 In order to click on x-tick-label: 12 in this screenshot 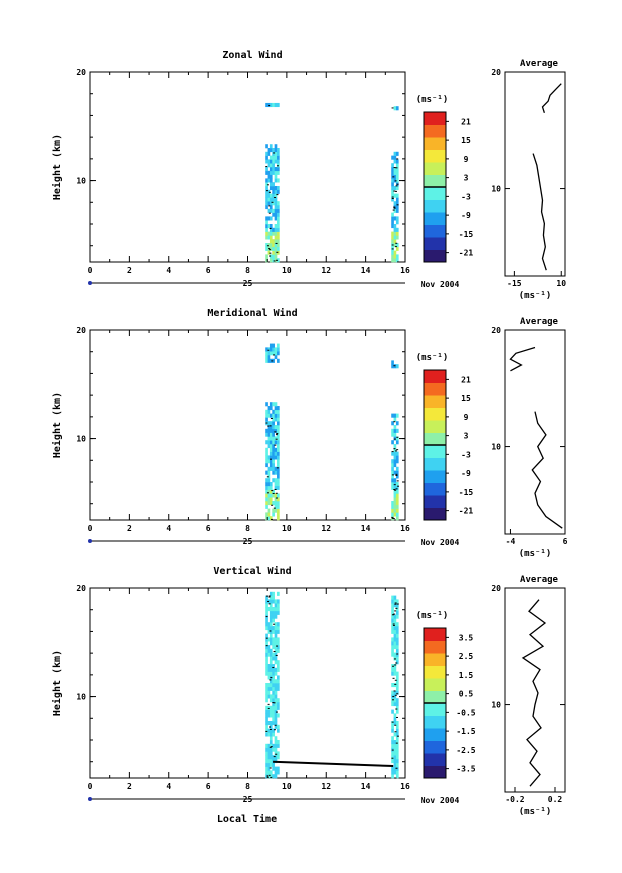, I will do `click(326, 270)`.